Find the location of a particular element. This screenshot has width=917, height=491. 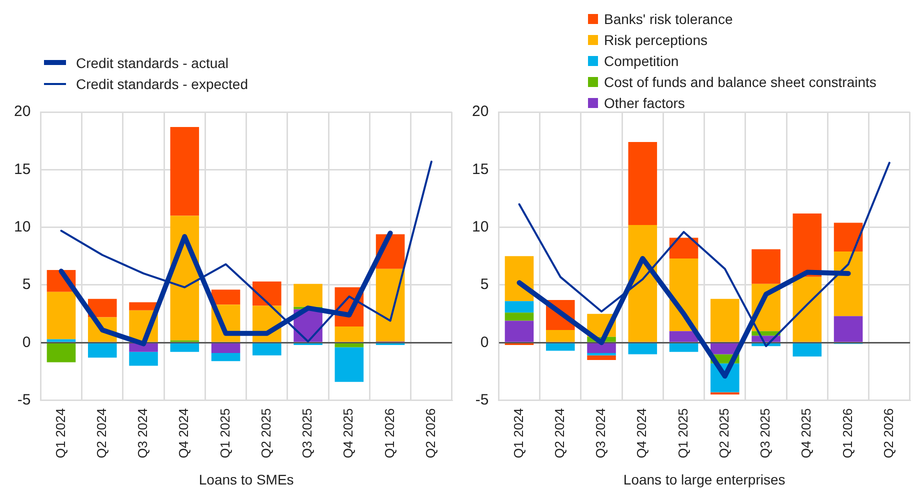

legend-label: Competition is located at coordinates (641, 60).